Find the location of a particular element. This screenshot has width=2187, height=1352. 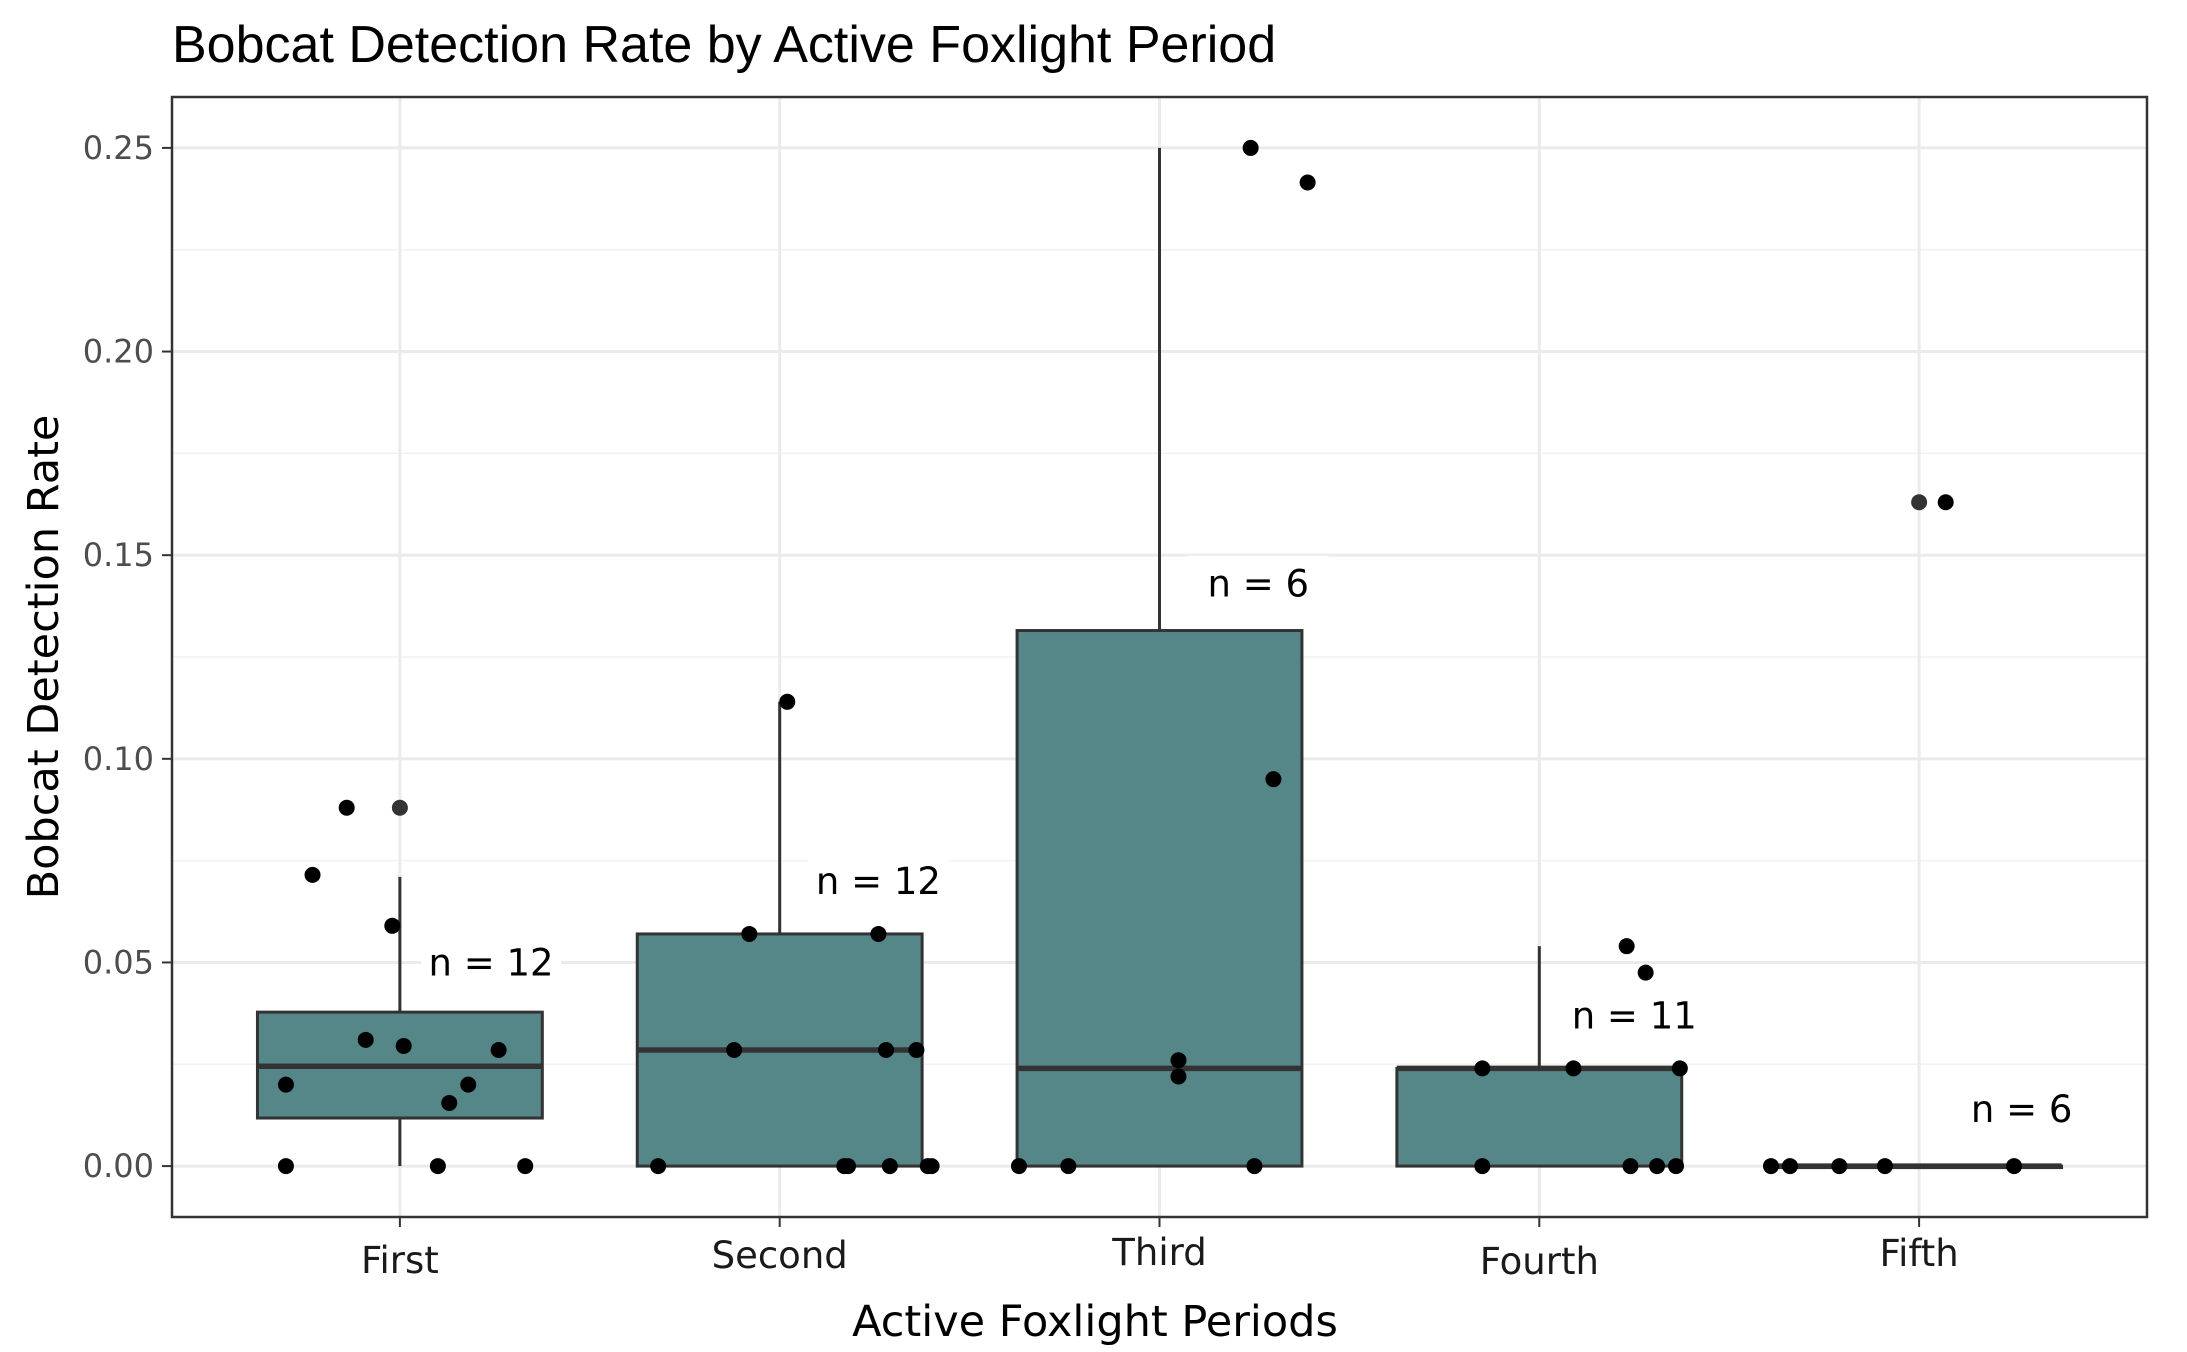

count-label: n = 11 is located at coordinates (1634, 1015).